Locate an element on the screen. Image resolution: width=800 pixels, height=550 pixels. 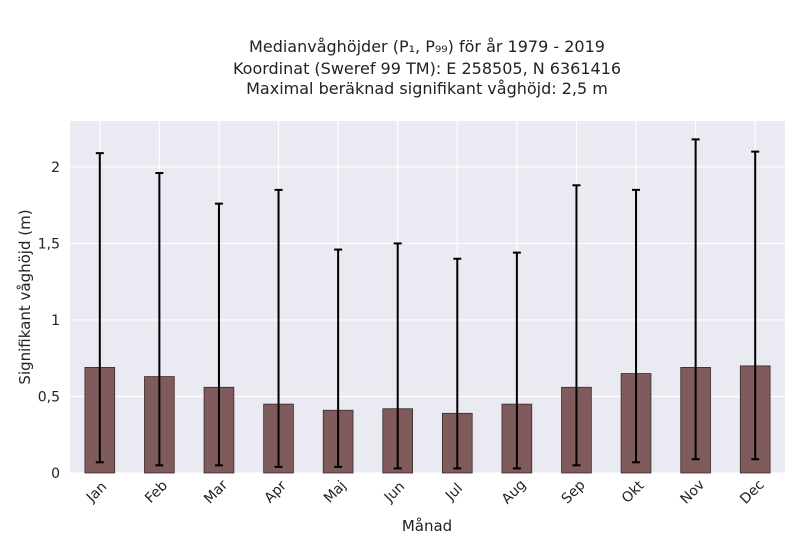
x-tick-label: Okt is located at coordinates (633, 491).